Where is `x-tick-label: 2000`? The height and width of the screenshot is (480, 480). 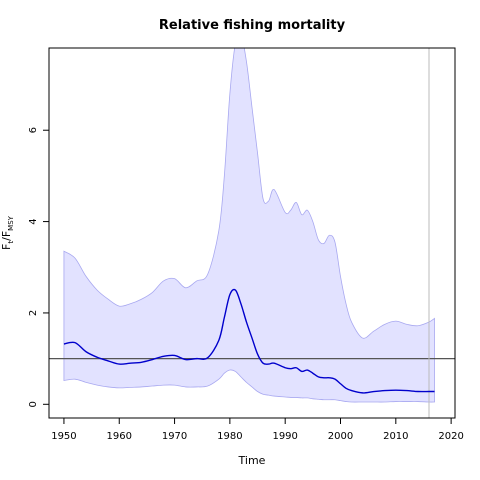
x-tick-label: 2000 is located at coordinates (340, 436).